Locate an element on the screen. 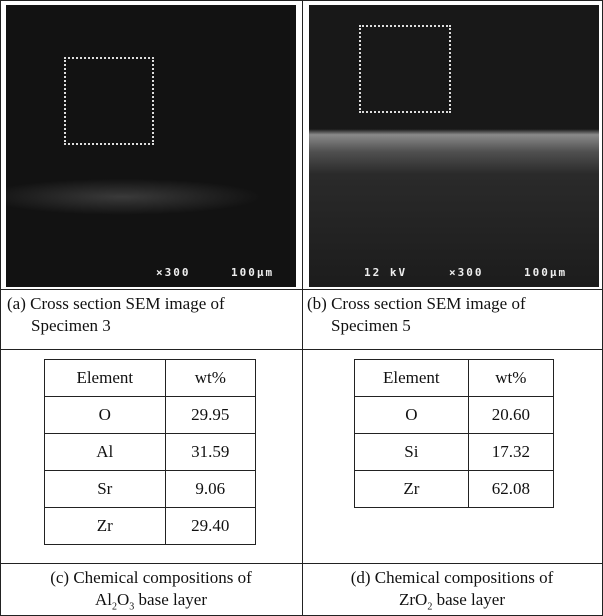 The height and width of the screenshot is (616, 603). row: Al 31.59 is located at coordinates (150, 452).